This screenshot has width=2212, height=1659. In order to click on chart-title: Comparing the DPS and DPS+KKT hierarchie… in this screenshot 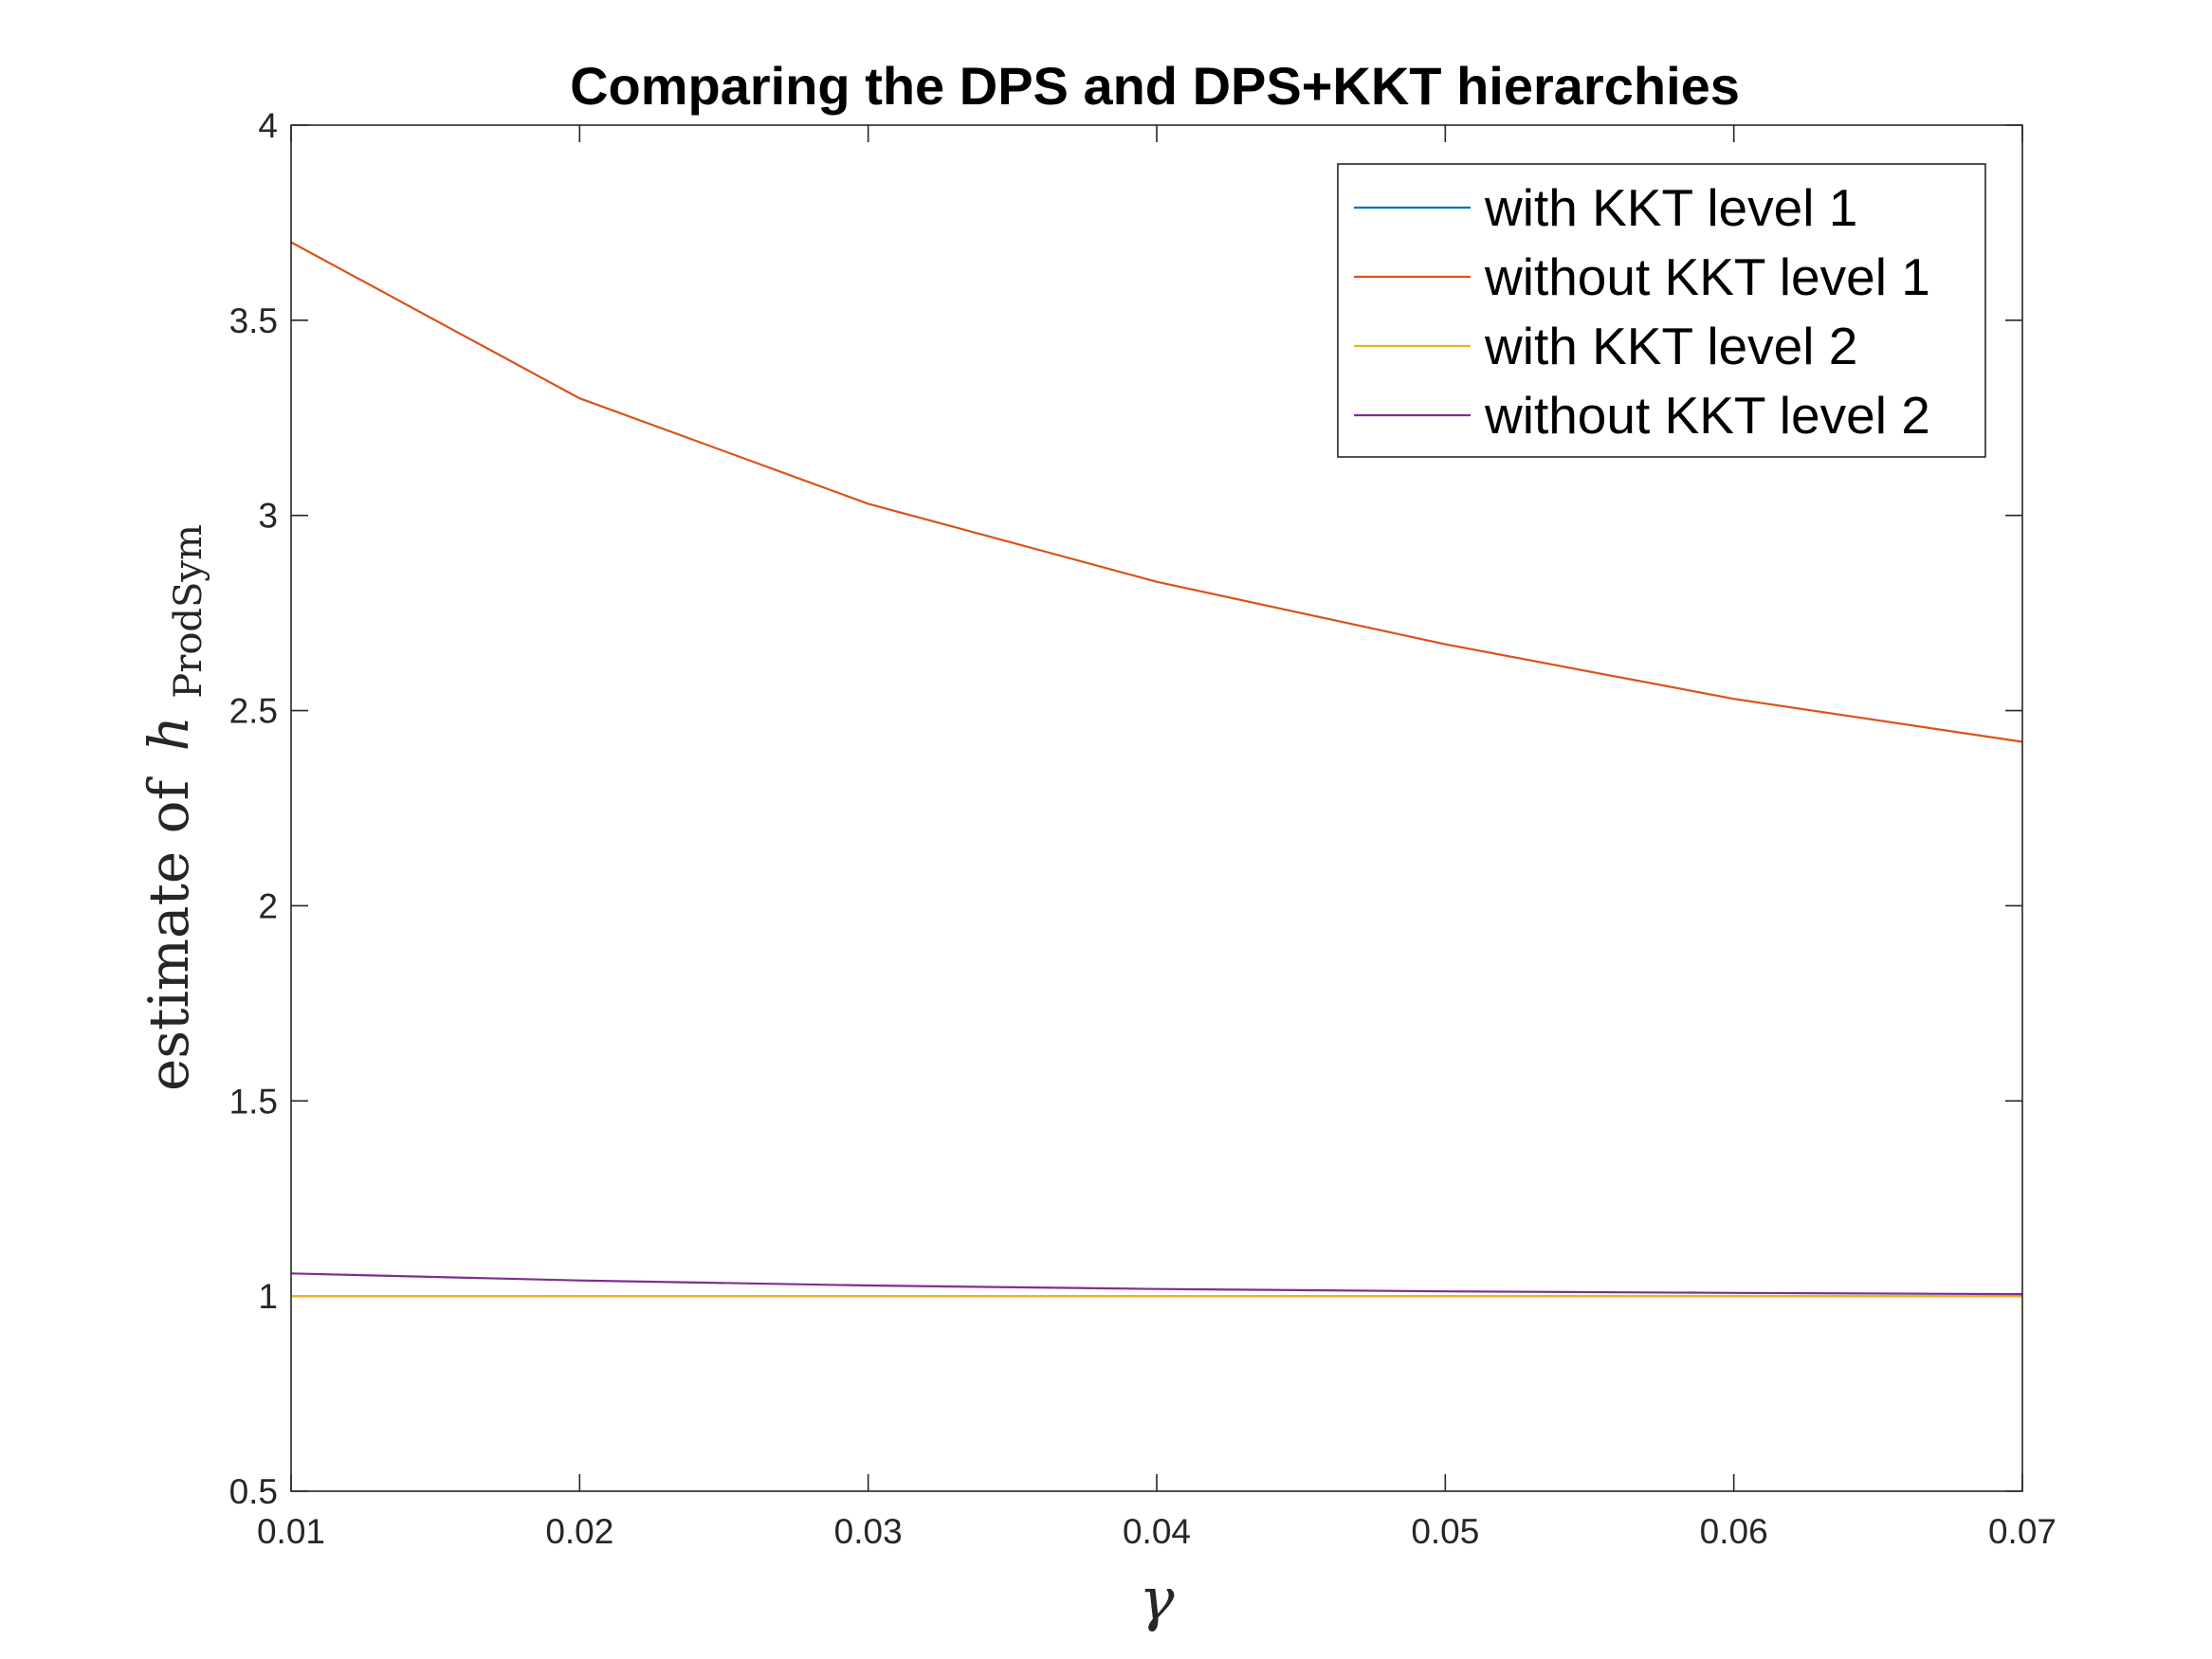, I will do `click(1155, 86)`.